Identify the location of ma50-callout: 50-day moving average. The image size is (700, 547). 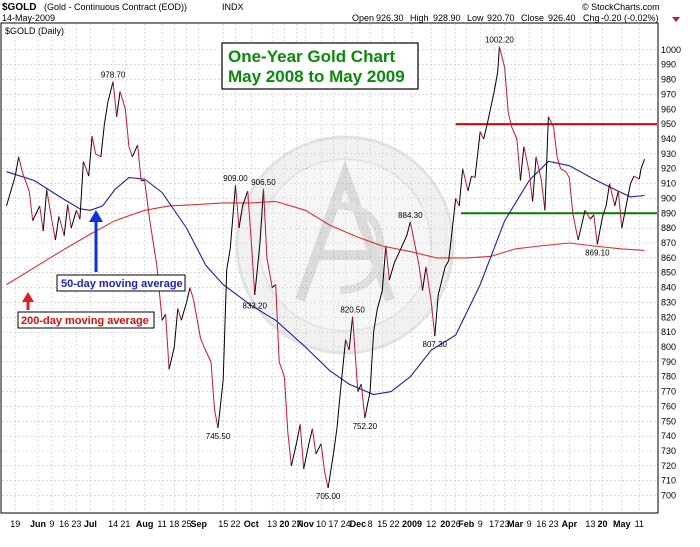
(121, 251).